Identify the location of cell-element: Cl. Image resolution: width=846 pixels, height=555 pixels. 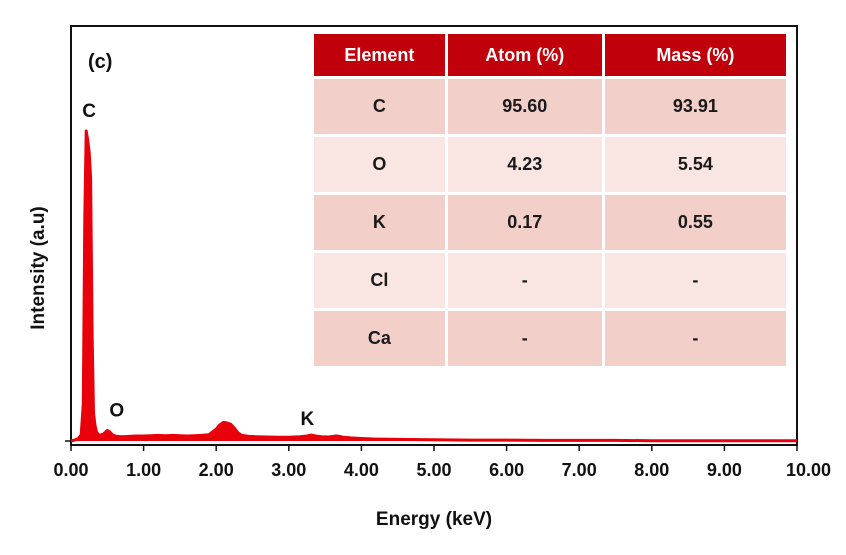
(379, 280).